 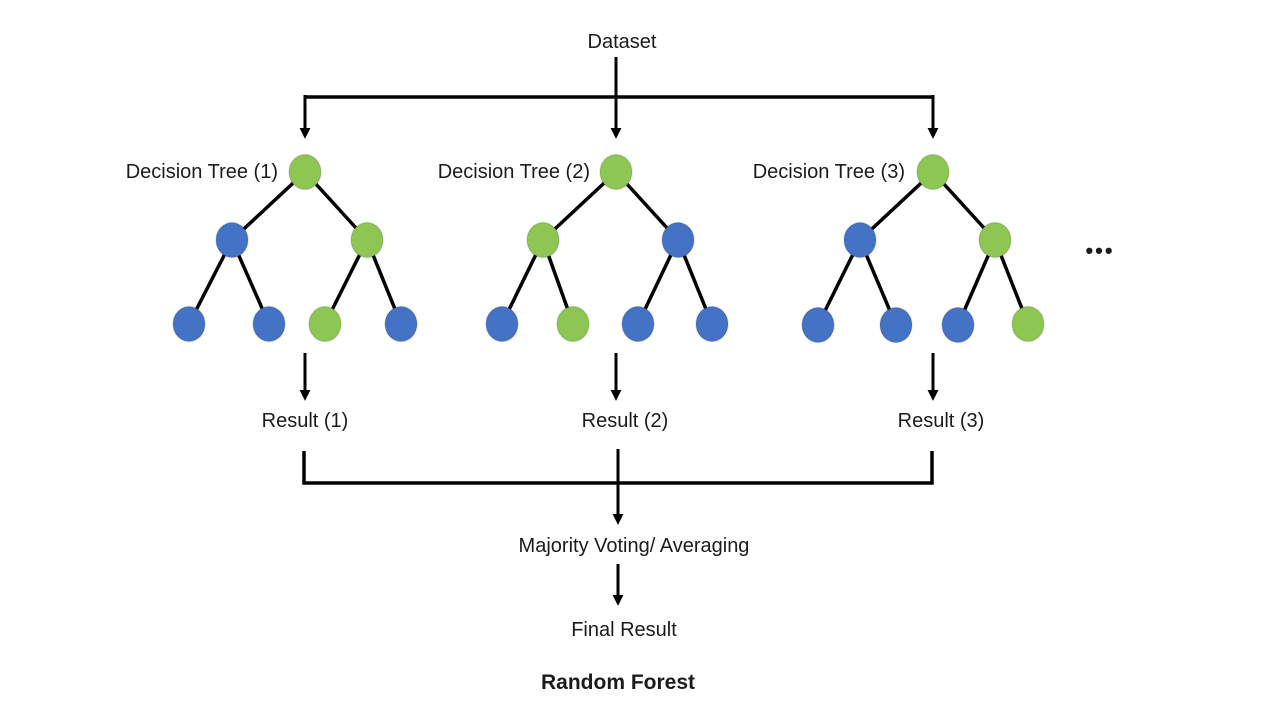 I want to click on decision-tree-3-label: Decision Tree (3), so click(x=828, y=172).